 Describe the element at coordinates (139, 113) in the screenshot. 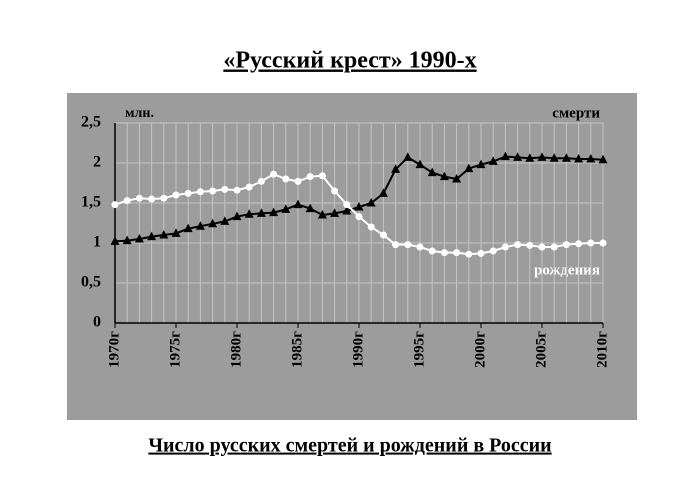

I see `y-unit: млн.` at that location.